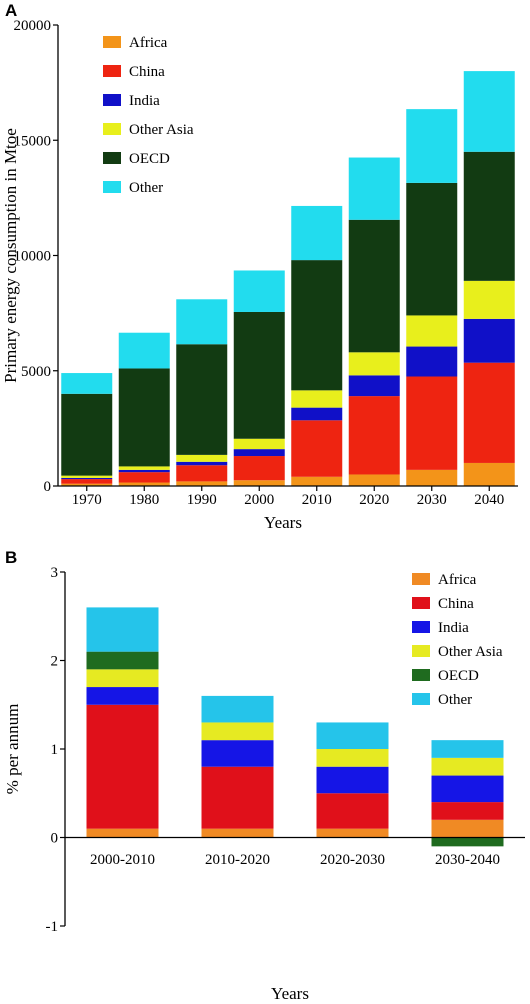  Describe the element at coordinates (33, 257) in the screenshot. I see `y-tick-label: 10000` at that location.